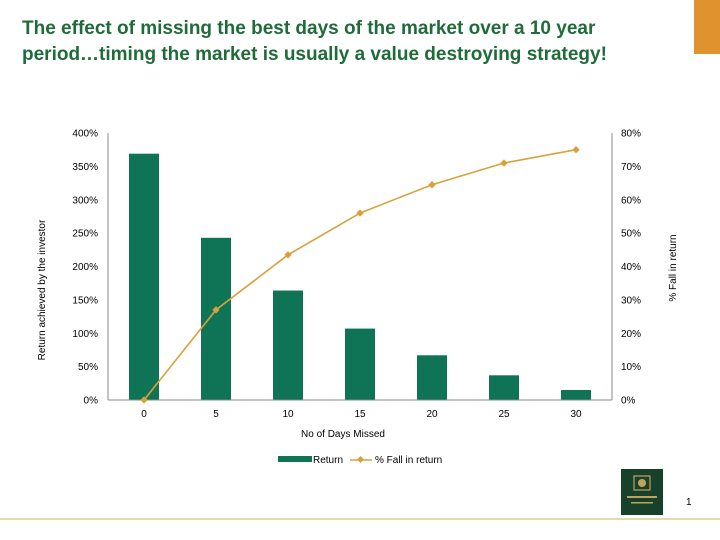 This screenshot has width=720, height=540. I want to click on x-axis-label: No of Days Missed, so click(343, 434).